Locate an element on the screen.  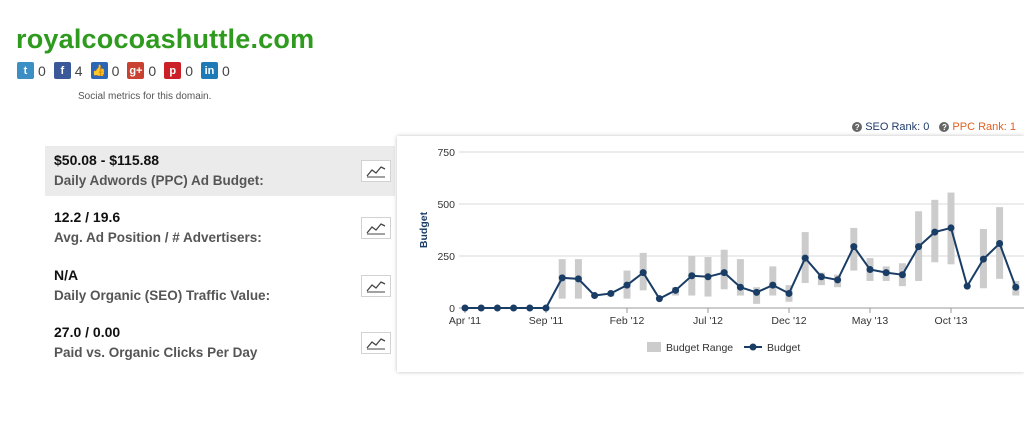
metric-label: Daily Organic (SEO) Traffic Value: is located at coordinates (162, 295).